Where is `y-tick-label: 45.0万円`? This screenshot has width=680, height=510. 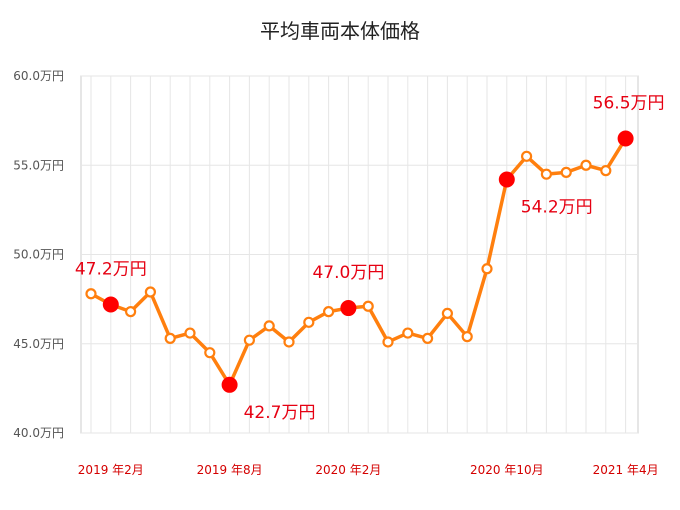 y-tick-label: 45.0万円 is located at coordinates (38, 344).